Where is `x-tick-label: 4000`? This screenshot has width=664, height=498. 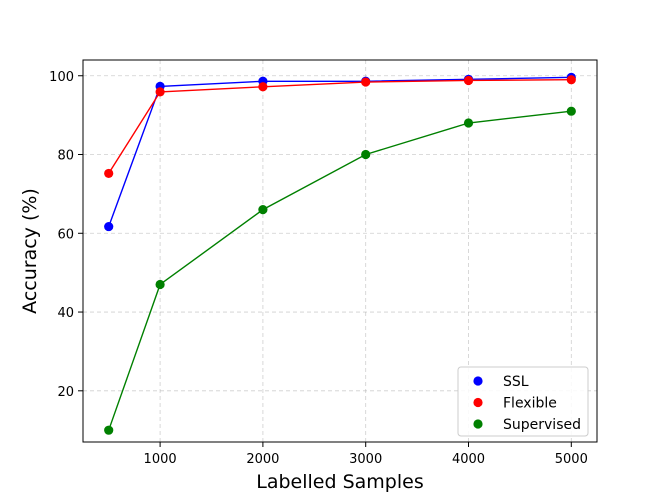 x-tick-label: 4000 is located at coordinates (468, 459).